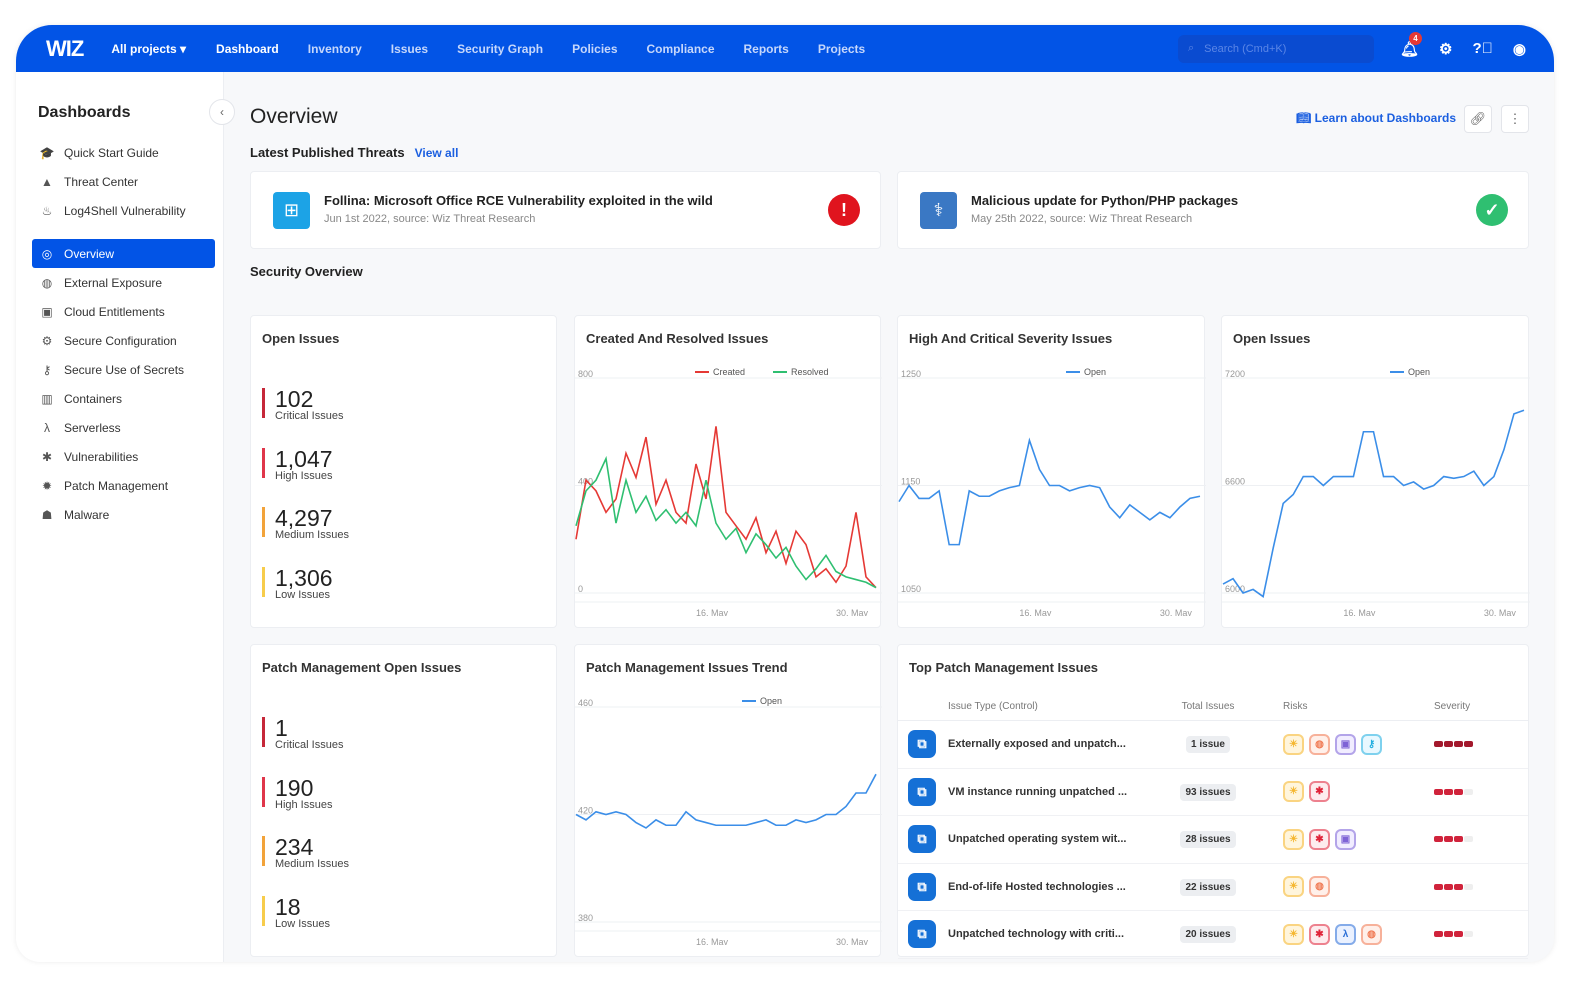  I want to click on threat-title: Malicious update for Python/PHP packages, so click(1105, 200).